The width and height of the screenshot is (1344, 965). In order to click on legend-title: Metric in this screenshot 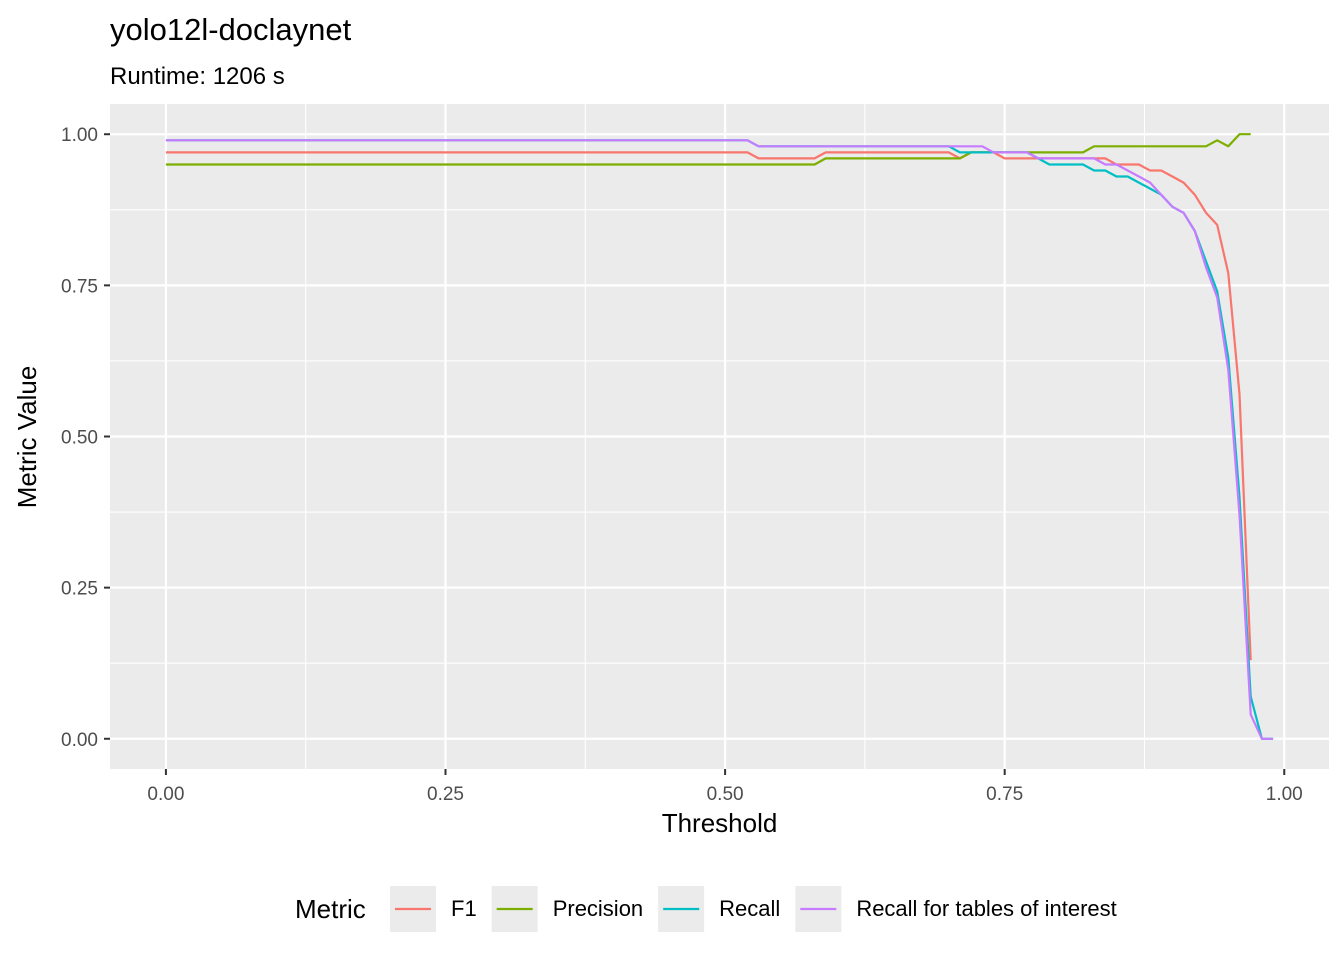, I will do `click(330, 909)`.